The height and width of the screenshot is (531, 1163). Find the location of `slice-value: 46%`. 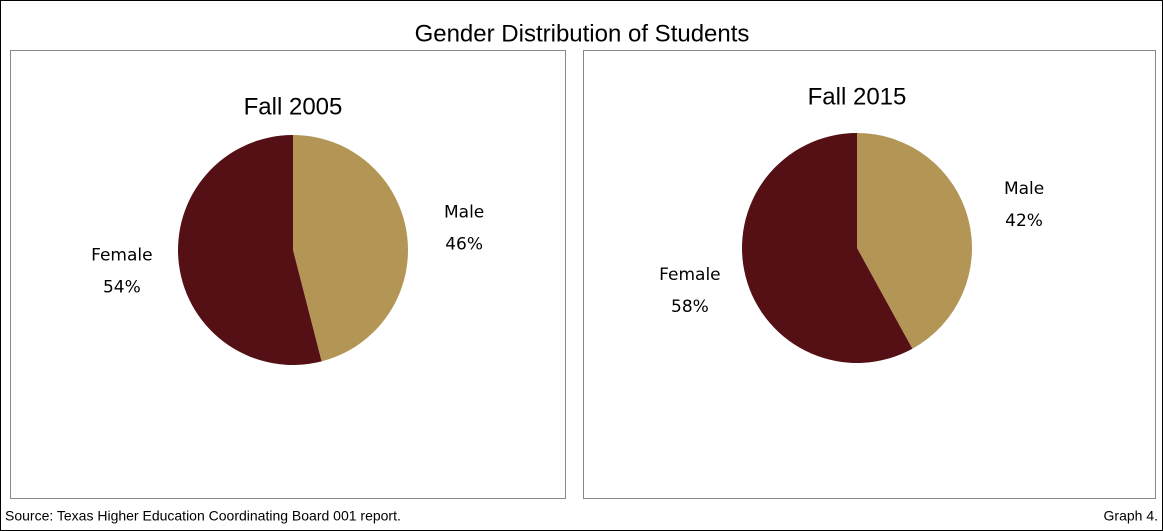

slice-value: 46% is located at coordinates (464, 244).